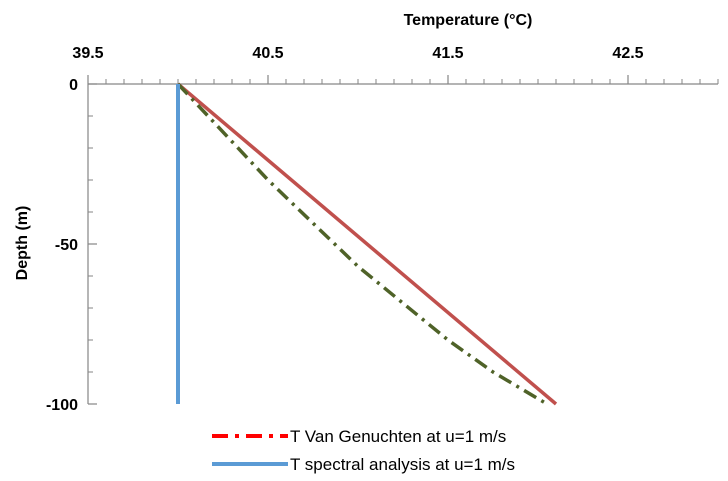  Describe the element at coordinates (398, 436) in the screenshot. I see `legend-label-0: T Van Genuchten at u=1 m/s` at that location.